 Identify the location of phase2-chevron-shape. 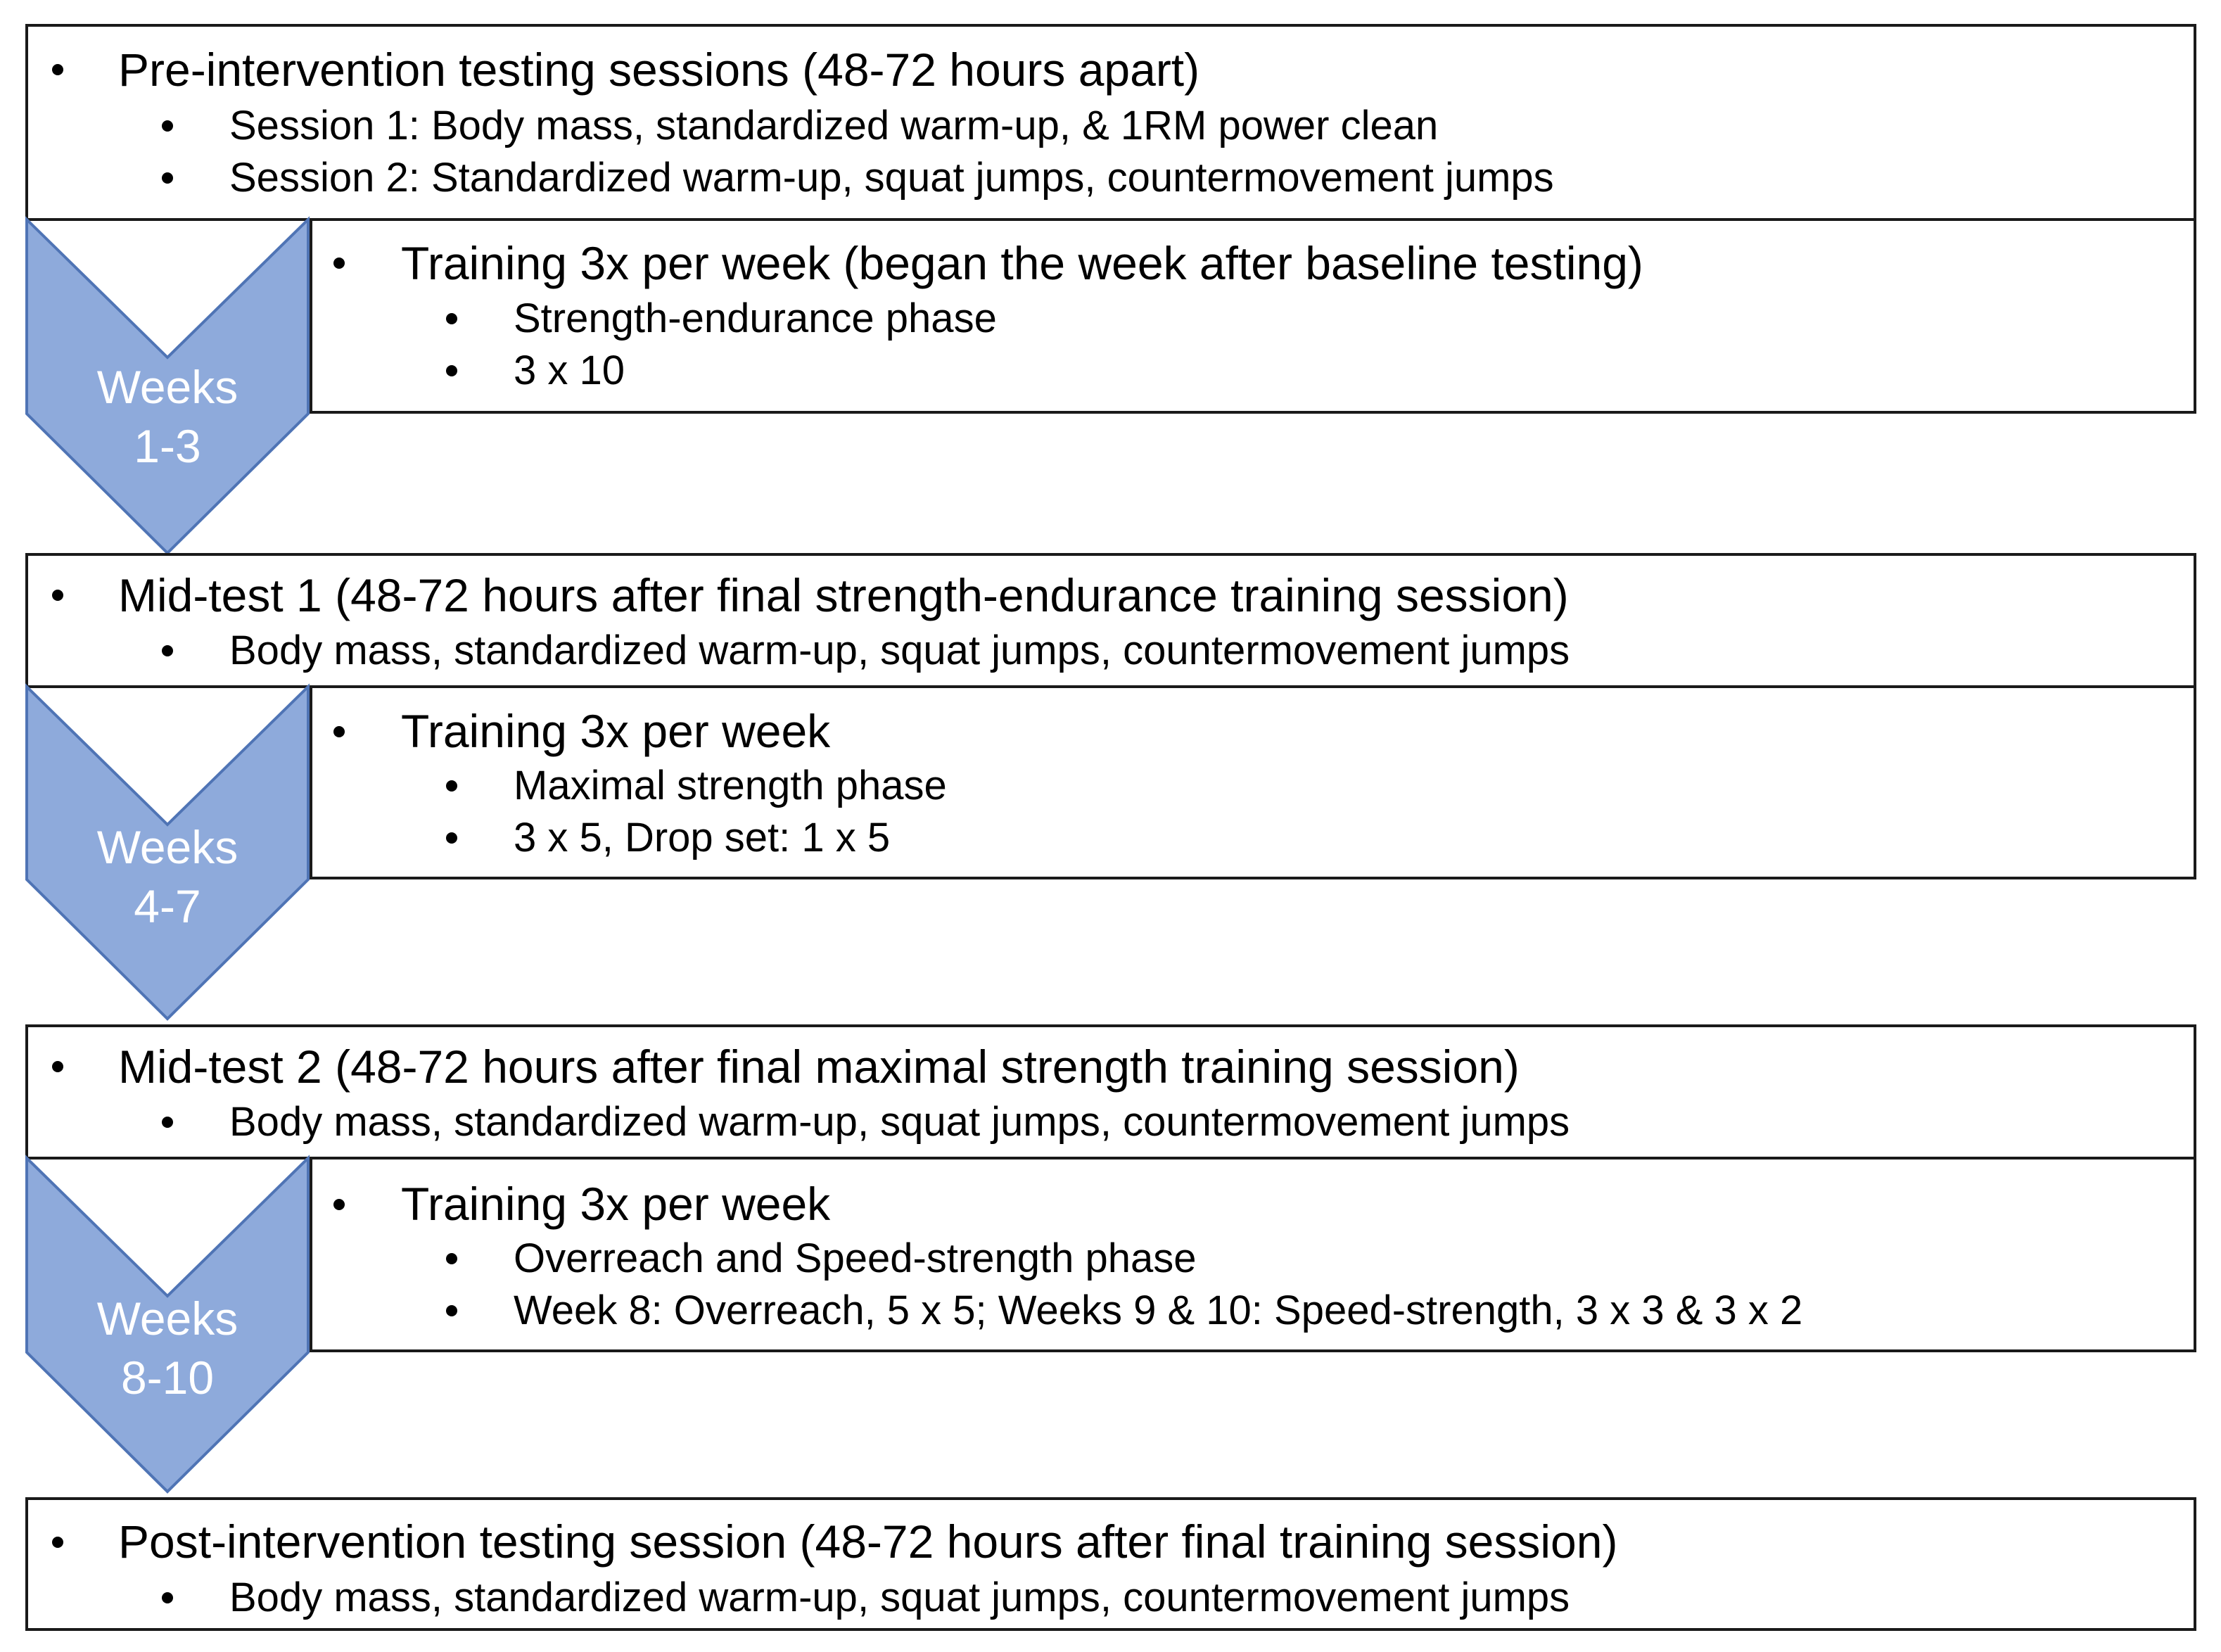
(167, 852).